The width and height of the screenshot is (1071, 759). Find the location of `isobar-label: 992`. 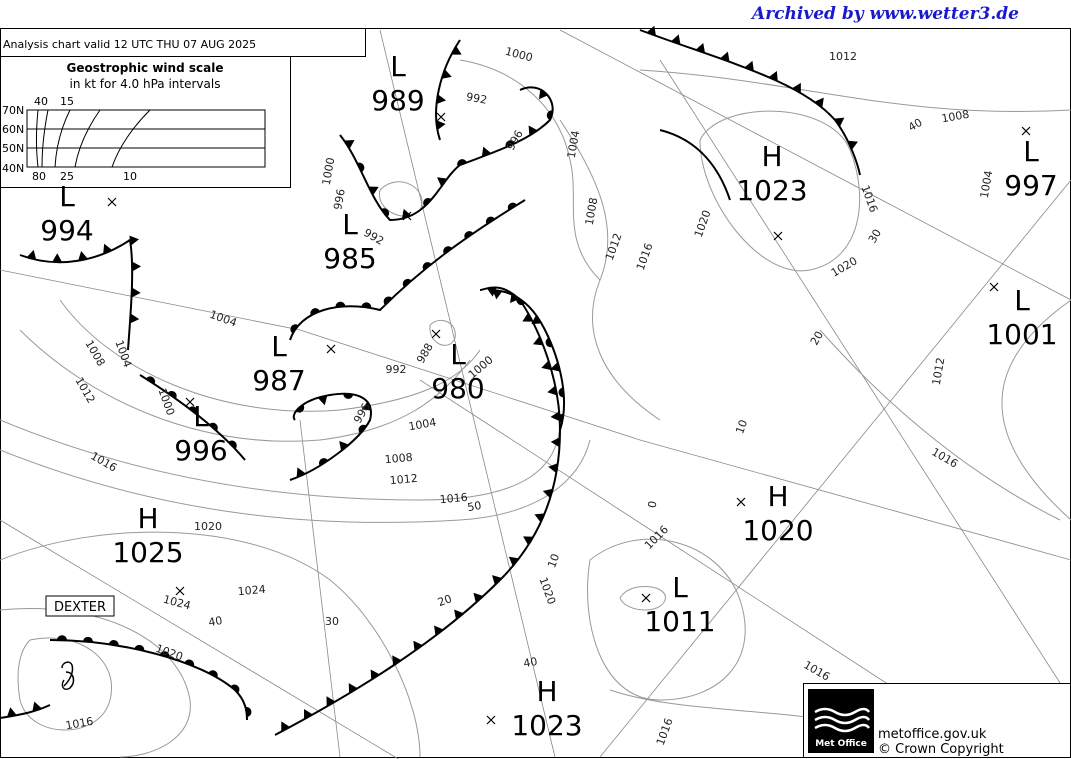

isobar-label: 992 is located at coordinates (476, 98).